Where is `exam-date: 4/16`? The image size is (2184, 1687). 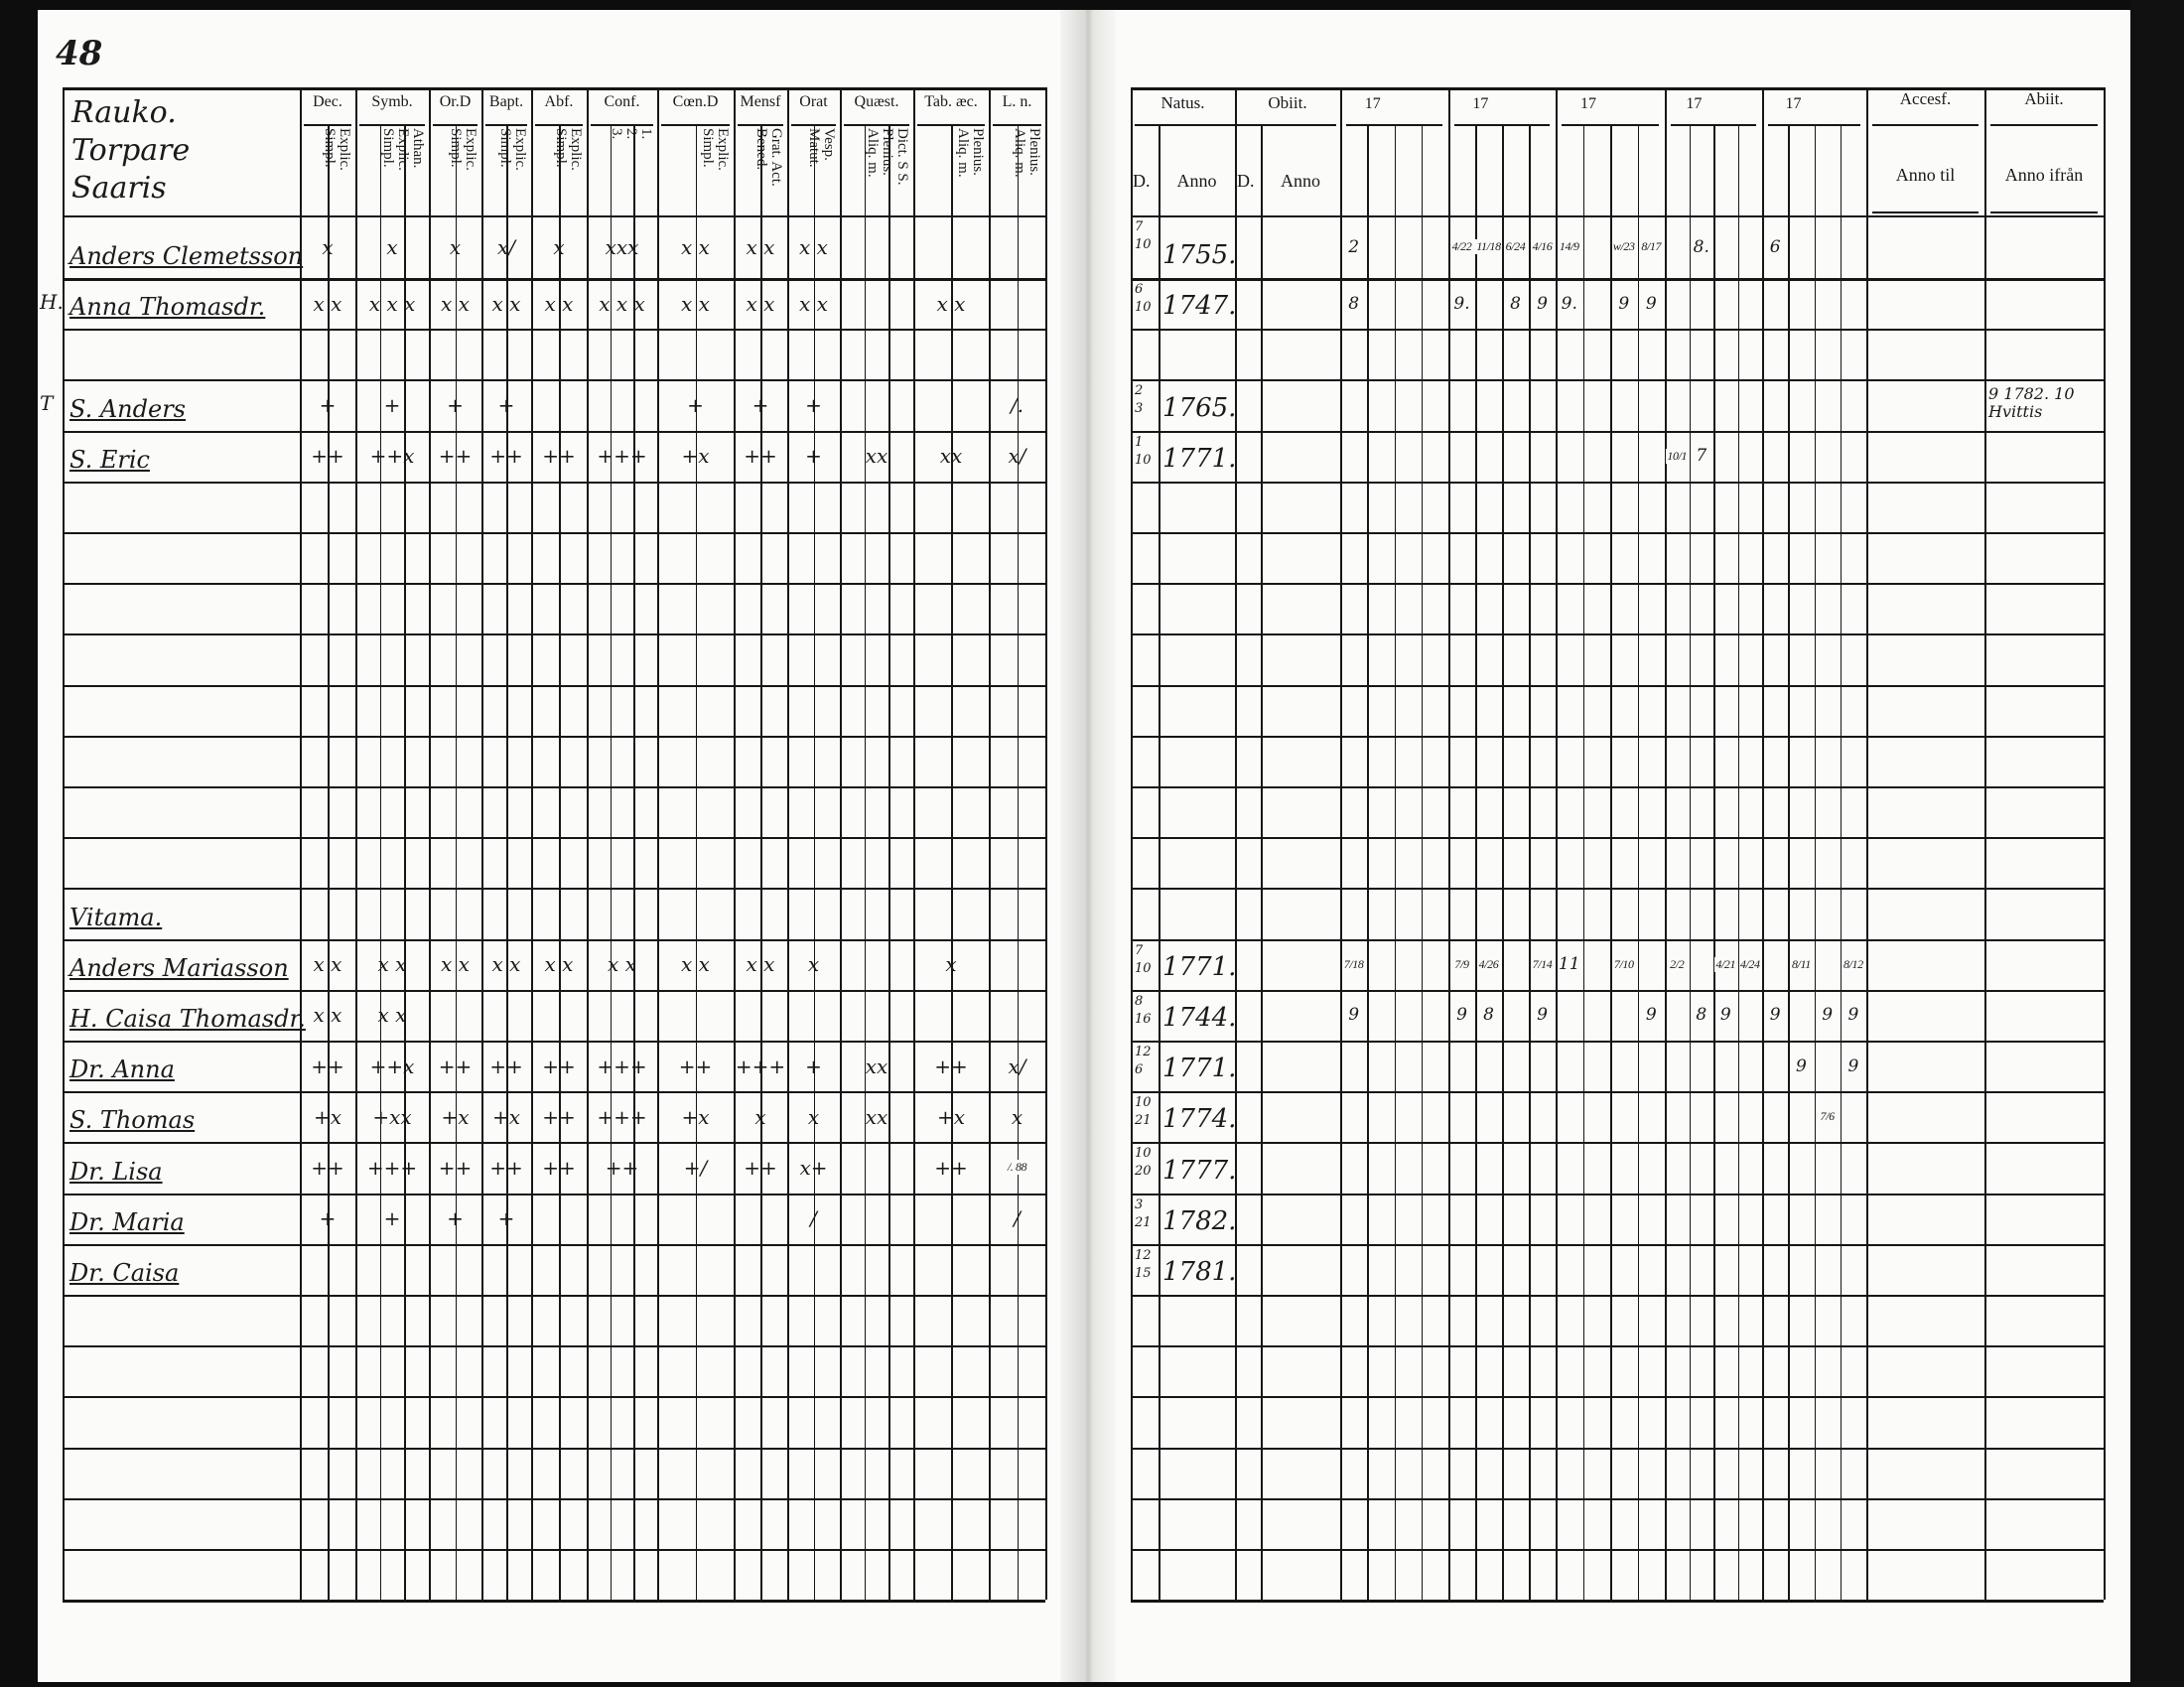 exam-date: 4/16 is located at coordinates (1542, 246).